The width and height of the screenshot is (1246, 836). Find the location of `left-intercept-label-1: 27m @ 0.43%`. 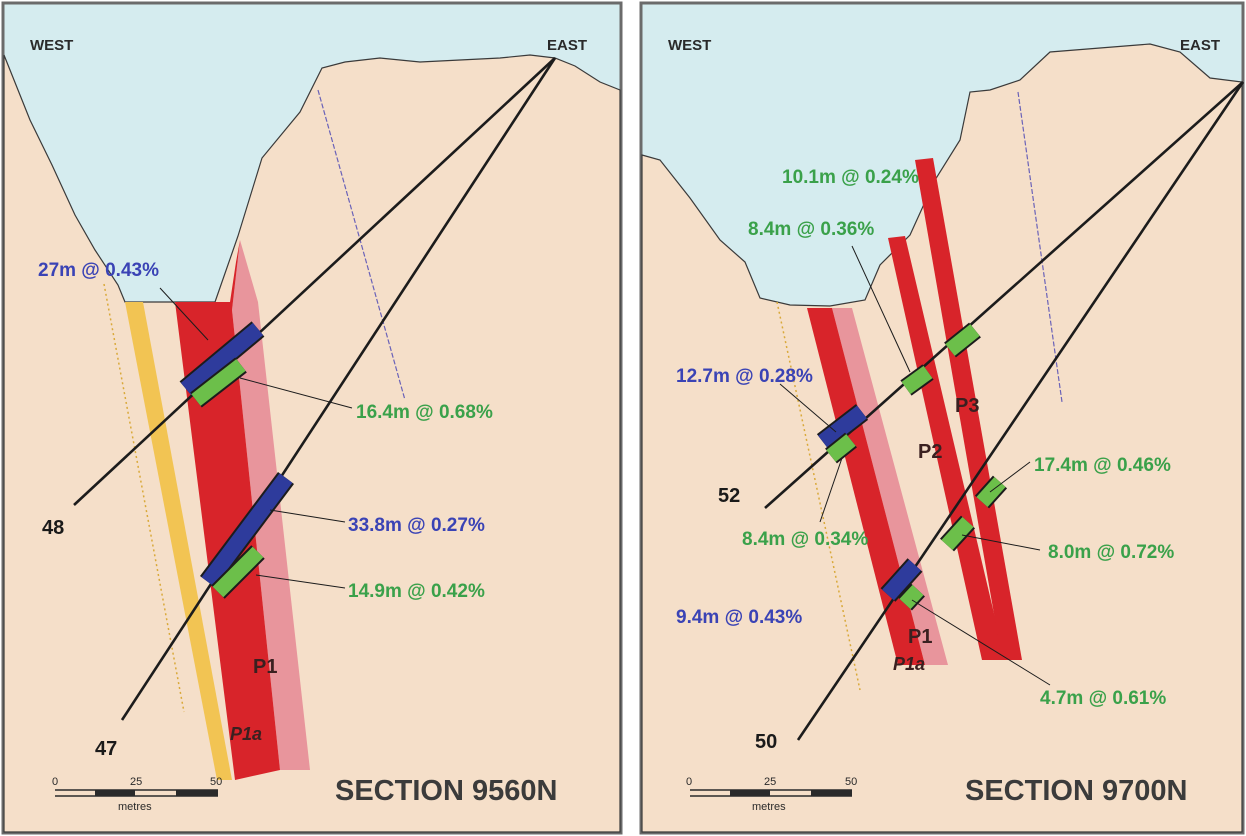

left-intercept-label-1: 27m @ 0.43% is located at coordinates (98, 270).